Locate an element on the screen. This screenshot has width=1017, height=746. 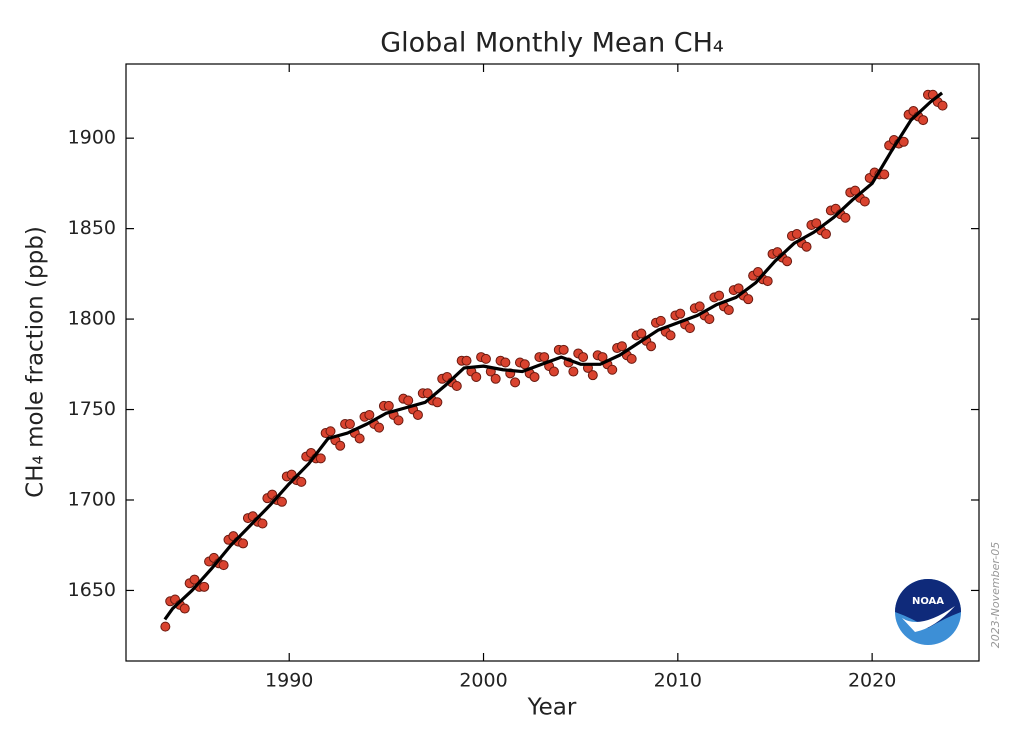
x-tick-label: 2000 is located at coordinates (483, 681).